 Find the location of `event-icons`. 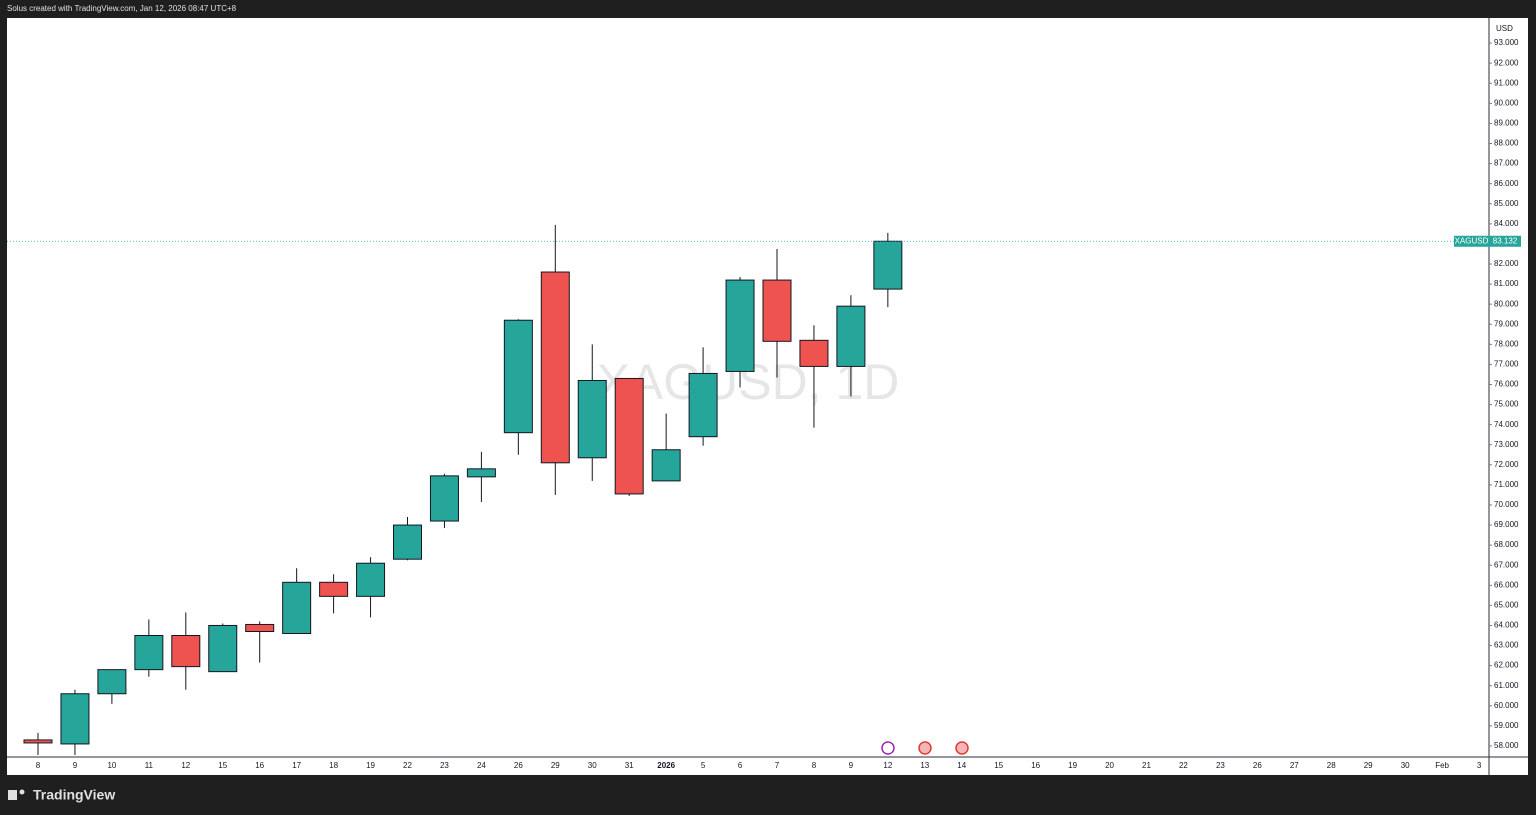

event-icons is located at coordinates (925, 748).